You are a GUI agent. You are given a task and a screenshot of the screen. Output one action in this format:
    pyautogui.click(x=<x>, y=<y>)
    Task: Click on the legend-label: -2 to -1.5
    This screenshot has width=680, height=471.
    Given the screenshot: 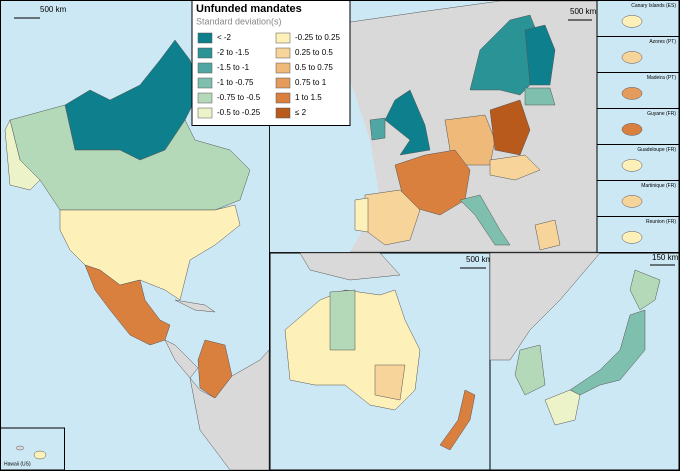 What is the action you would take?
    pyautogui.click(x=233, y=52)
    